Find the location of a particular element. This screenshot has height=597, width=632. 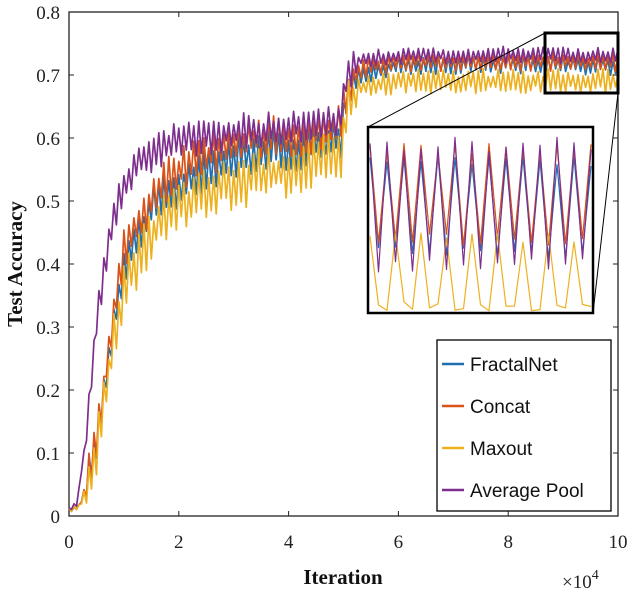

legend-label-fractalnet: FractalNet is located at coordinates (514, 365).